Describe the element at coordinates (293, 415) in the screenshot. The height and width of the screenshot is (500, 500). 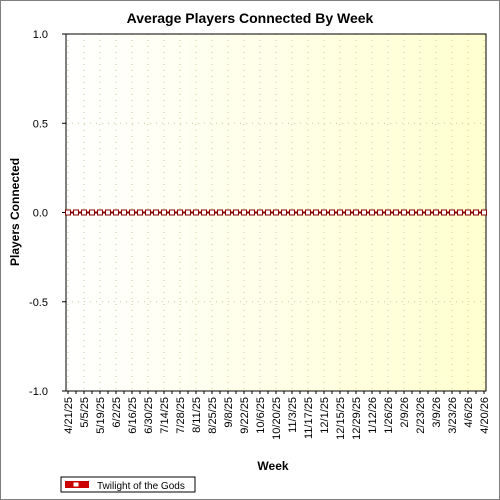
I see `x-tick-label: 11/3/25` at that location.